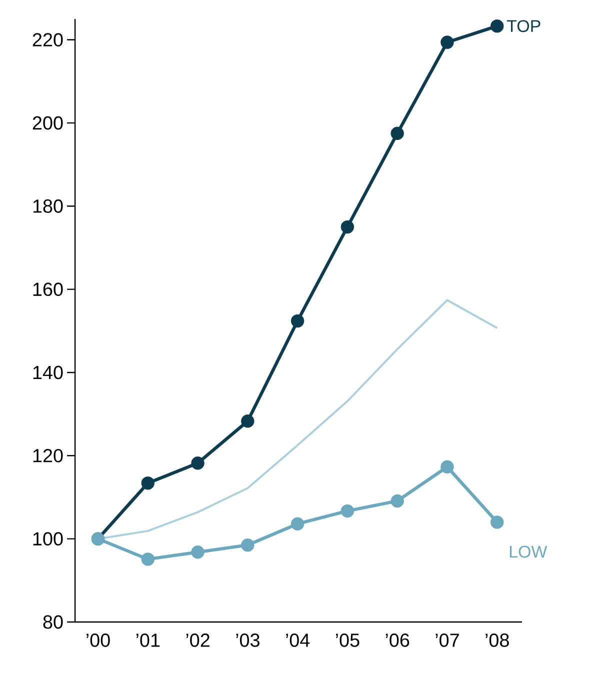 Image resolution: width=606 pixels, height=680 pixels. I want to click on y-tick-label: 200, so click(47, 123).